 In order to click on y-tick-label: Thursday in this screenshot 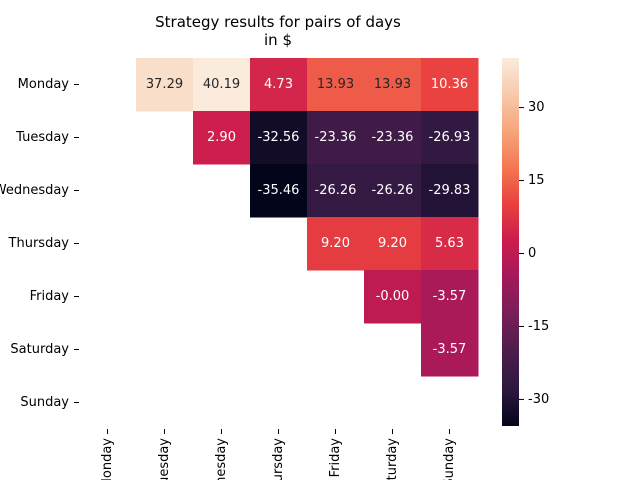, I will do `click(39, 243)`.